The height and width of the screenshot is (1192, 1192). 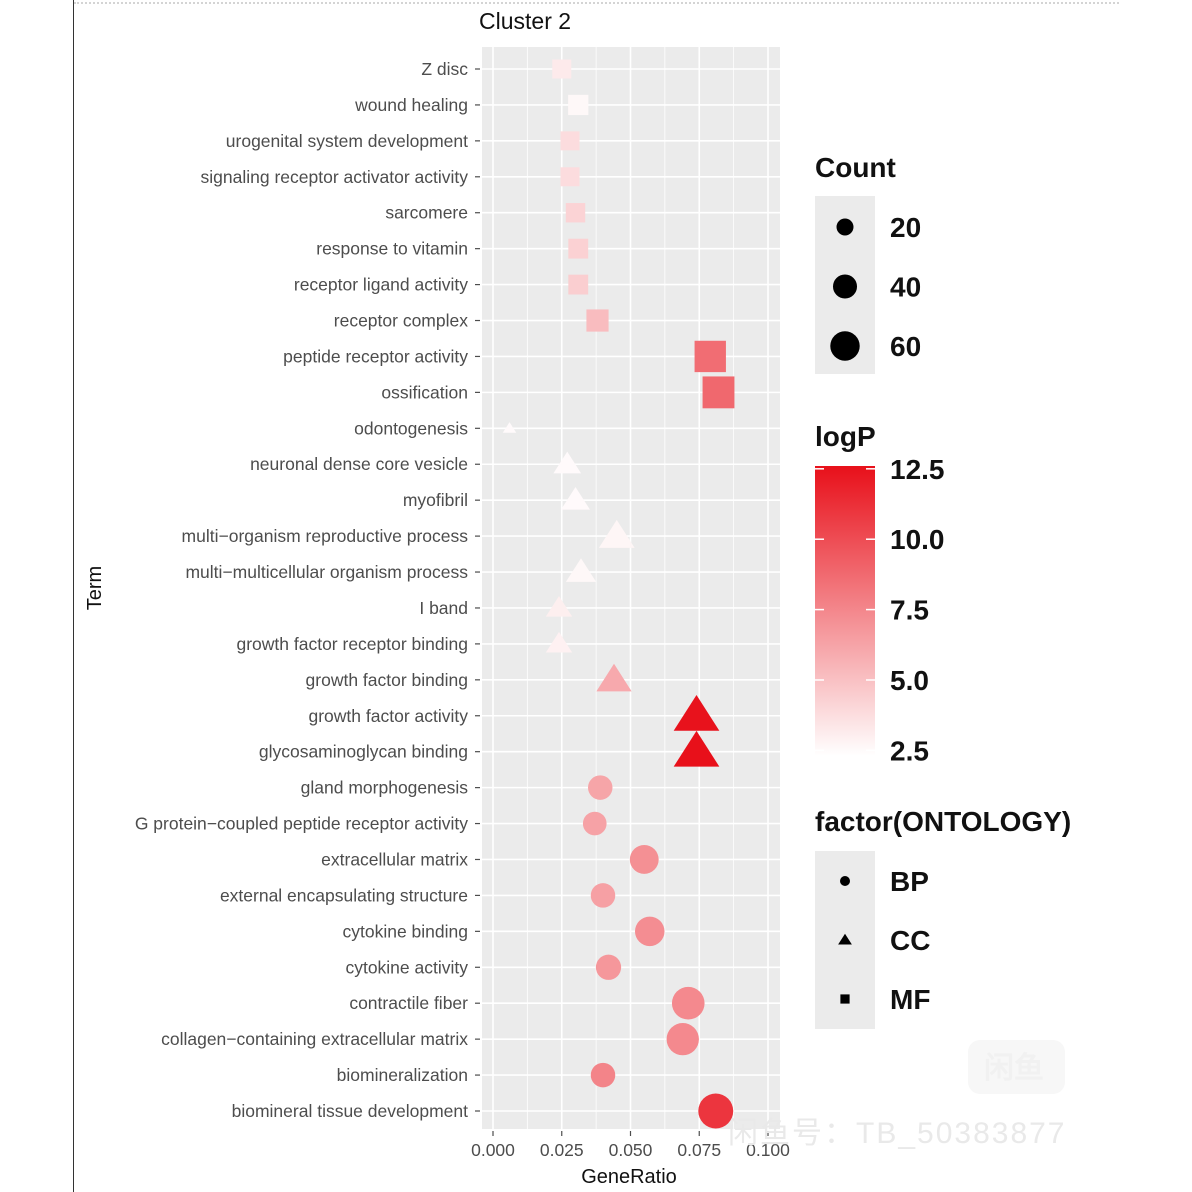 What do you see at coordinates (909, 680) in the screenshot?
I see `legend-logp-label: 5.0` at bounding box center [909, 680].